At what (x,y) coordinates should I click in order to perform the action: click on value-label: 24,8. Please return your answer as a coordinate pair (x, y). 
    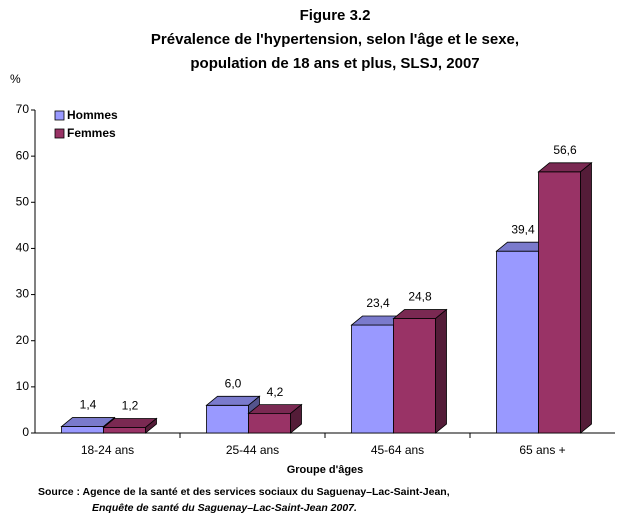
    Looking at the image, I should click on (420, 297).